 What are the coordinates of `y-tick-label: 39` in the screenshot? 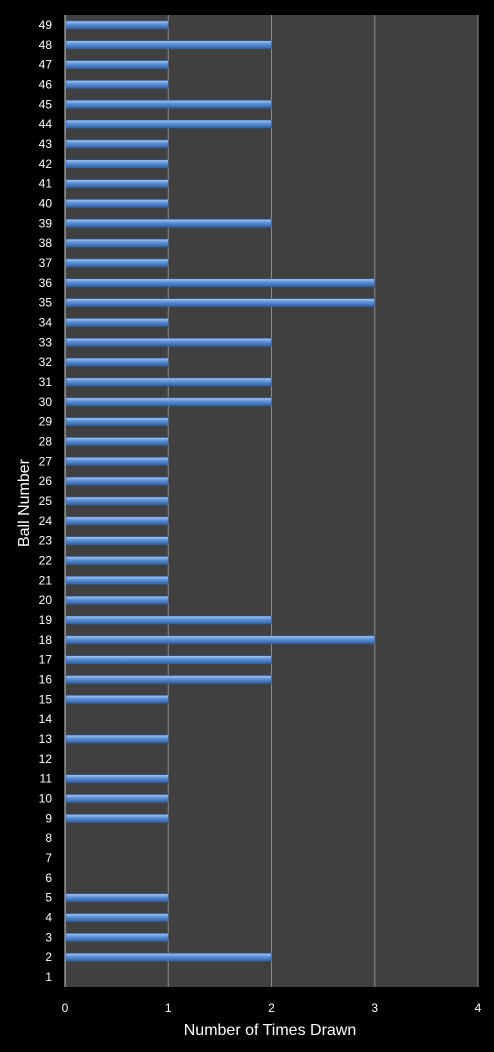 It's located at (46, 223).